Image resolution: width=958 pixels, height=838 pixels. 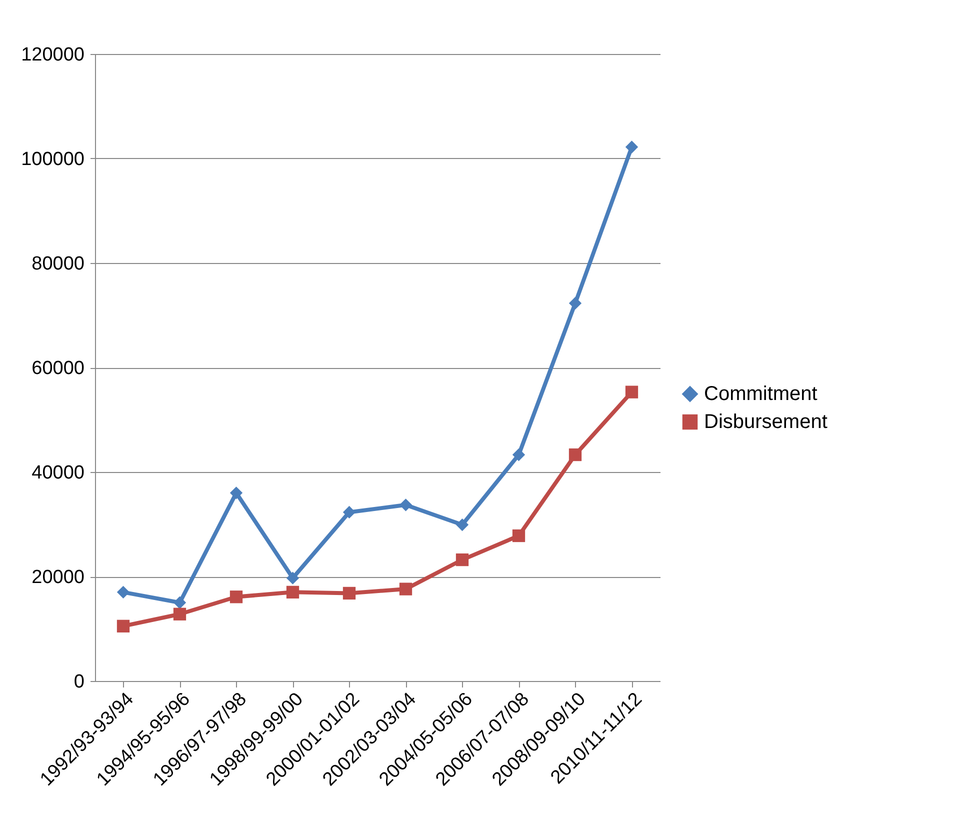 I want to click on y-tick-label: 20000, so click(x=58, y=577).